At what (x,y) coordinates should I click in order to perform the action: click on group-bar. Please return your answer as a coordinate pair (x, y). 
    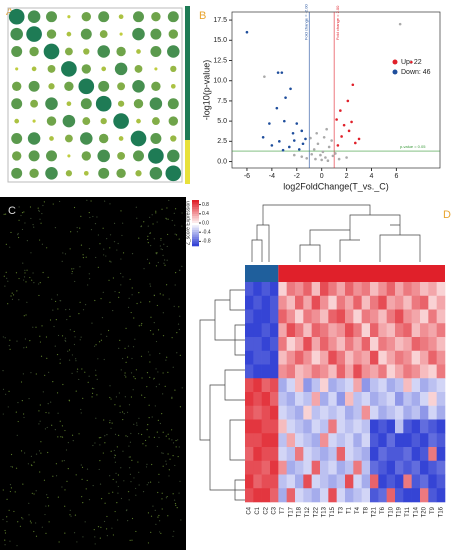
    Looking at the image, I should click on (361, 273).